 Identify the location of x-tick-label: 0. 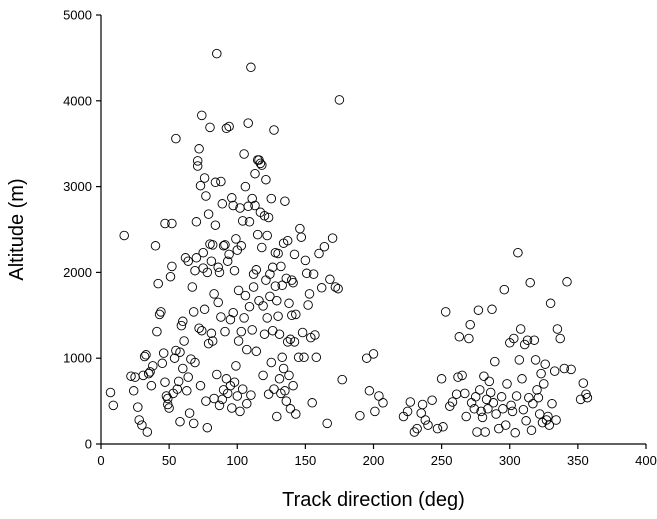
(100, 460).